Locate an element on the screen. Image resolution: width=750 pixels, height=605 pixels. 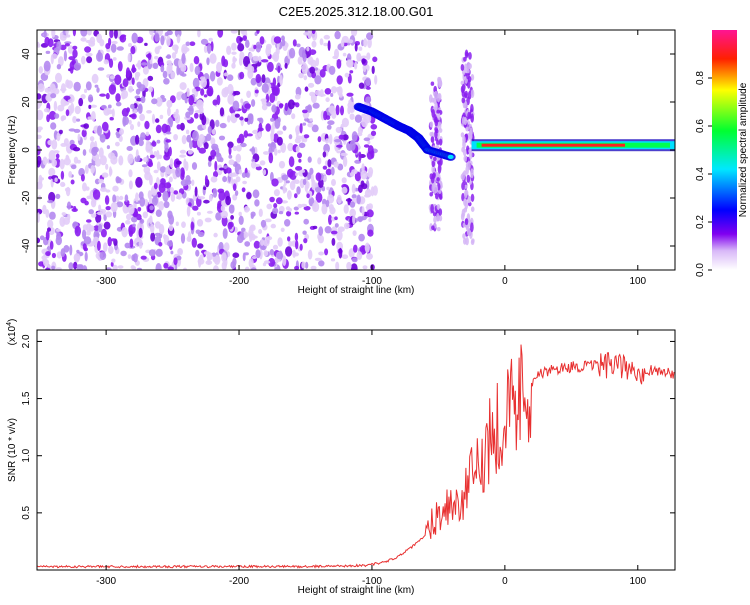
y-tick-label: 20 is located at coordinates (26, 102).